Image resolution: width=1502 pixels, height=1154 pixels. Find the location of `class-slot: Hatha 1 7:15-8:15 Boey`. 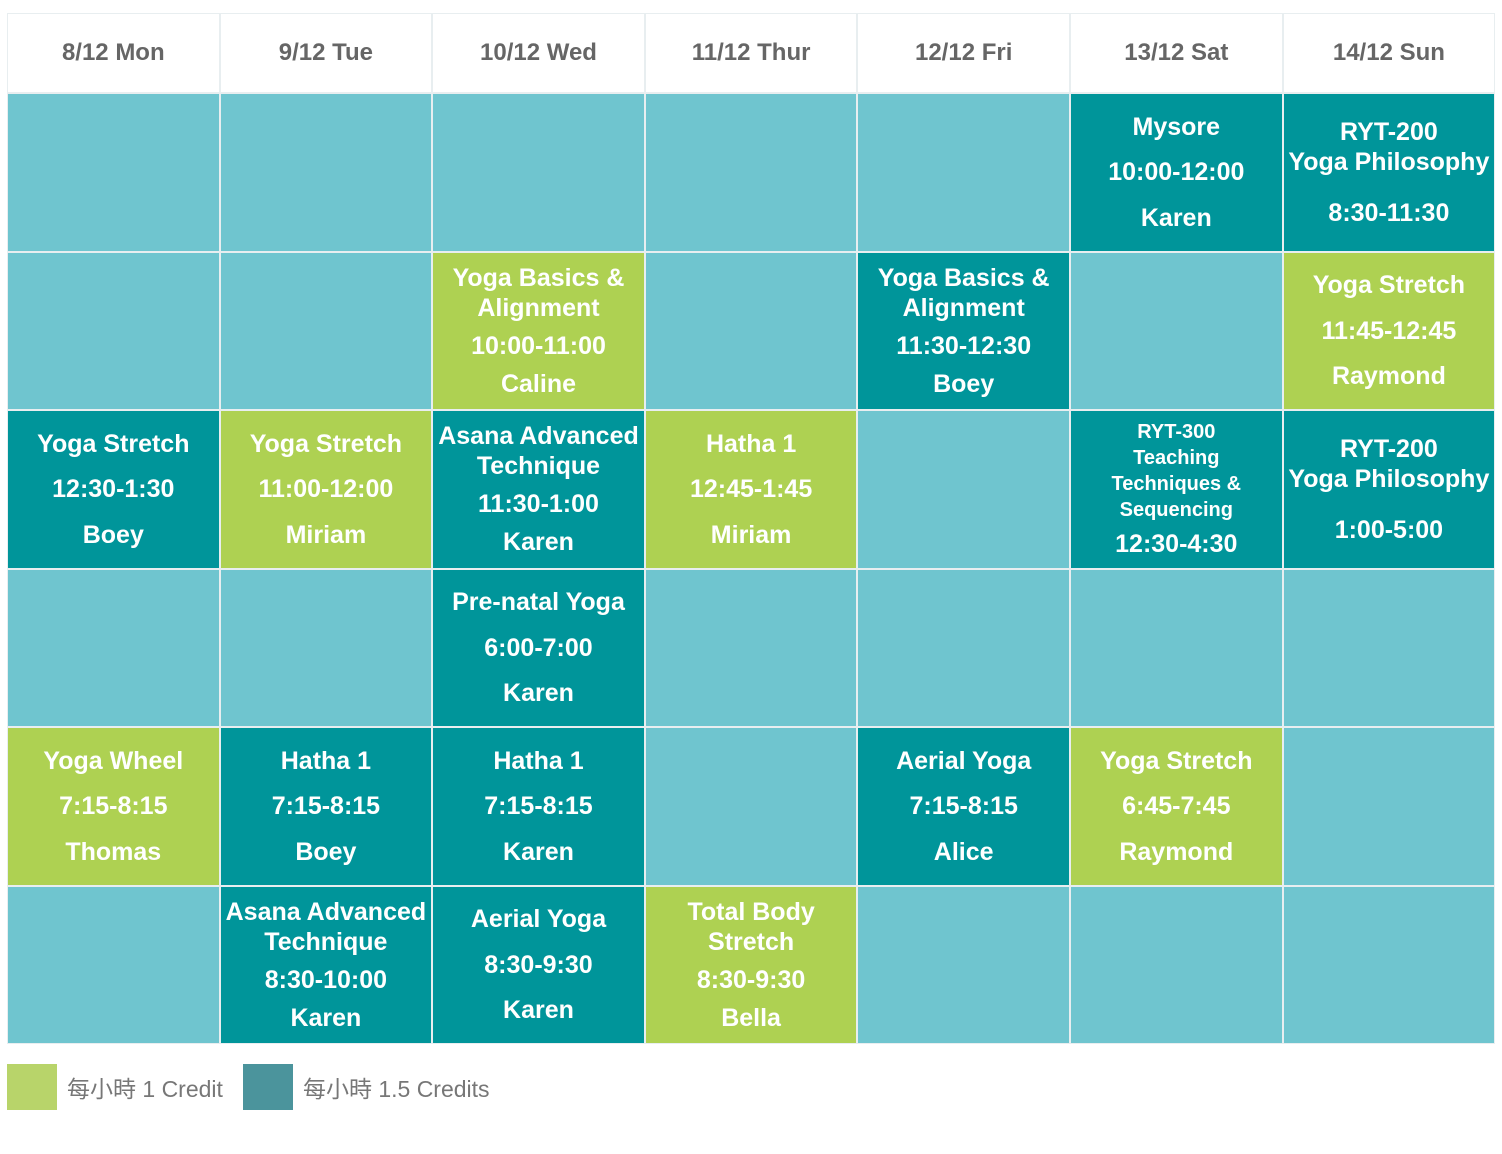

class-slot: Hatha 1 7:15-8:15 Boey is located at coordinates (326, 806).